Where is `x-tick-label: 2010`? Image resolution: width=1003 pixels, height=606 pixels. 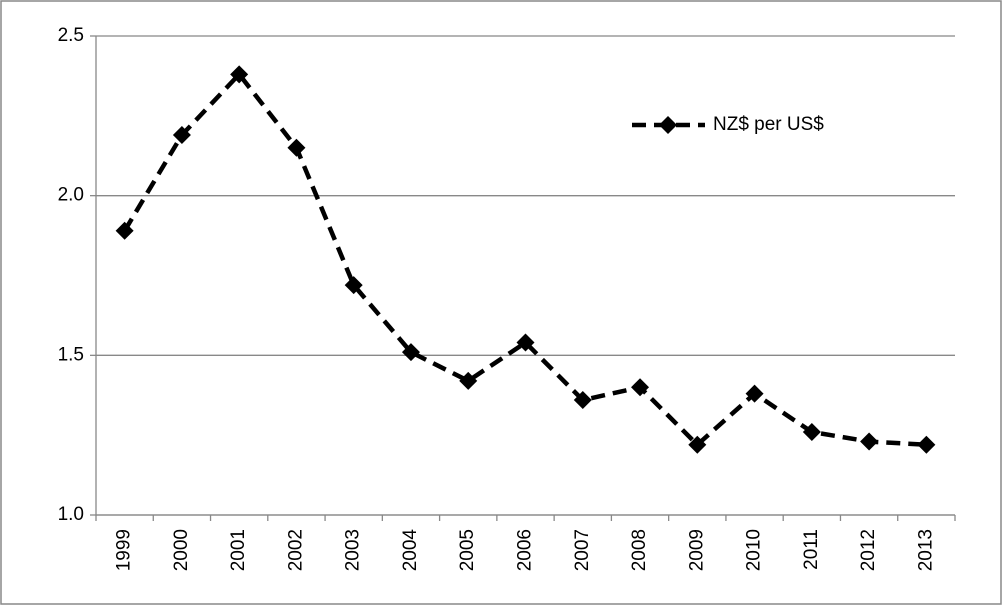 x-tick-label: 2010 is located at coordinates (754, 550).